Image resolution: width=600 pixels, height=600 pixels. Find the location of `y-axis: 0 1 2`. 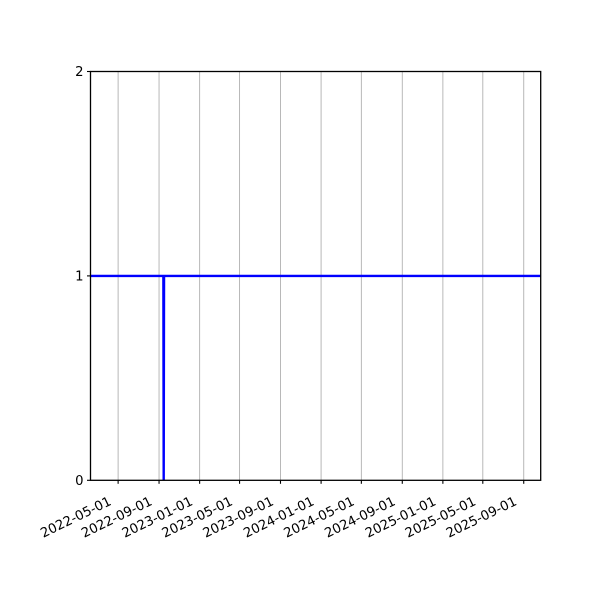

y-axis: 0 1 2 is located at coordinates (83, 277).